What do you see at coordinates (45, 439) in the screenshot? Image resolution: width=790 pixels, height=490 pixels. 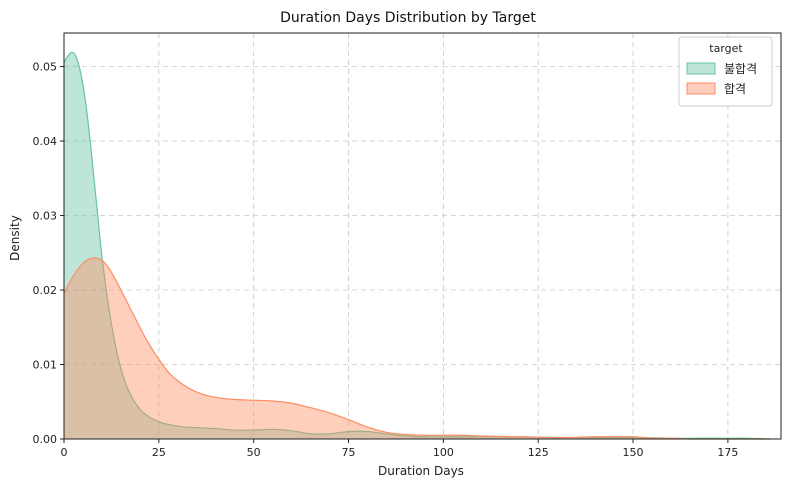 I see `y-tick-label: 0.00` at bounding box center [45, 439].